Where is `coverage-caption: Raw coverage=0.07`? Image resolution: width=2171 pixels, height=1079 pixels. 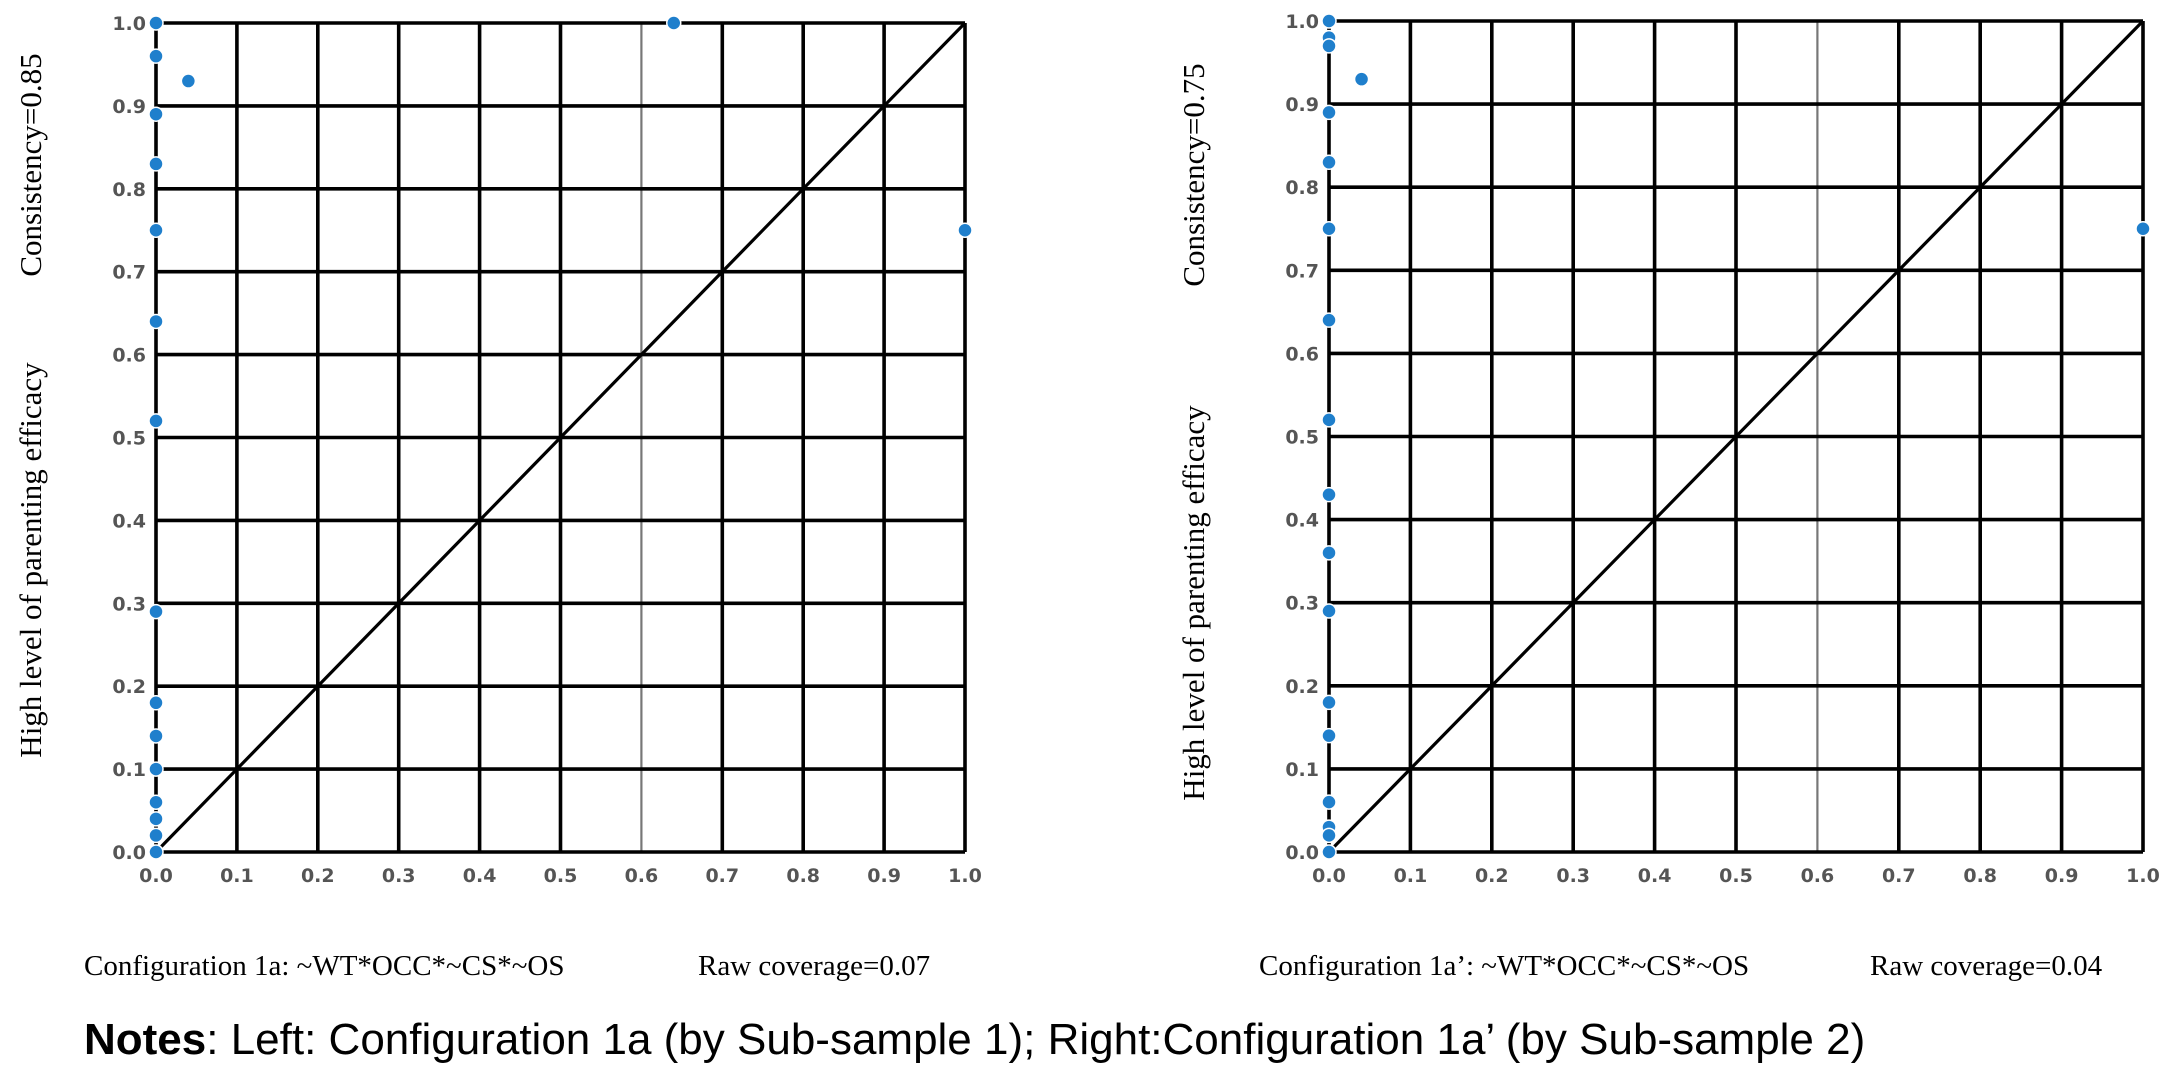
coverage-caption: Raw coverage=0.07 is located at coordinates (814, 966).